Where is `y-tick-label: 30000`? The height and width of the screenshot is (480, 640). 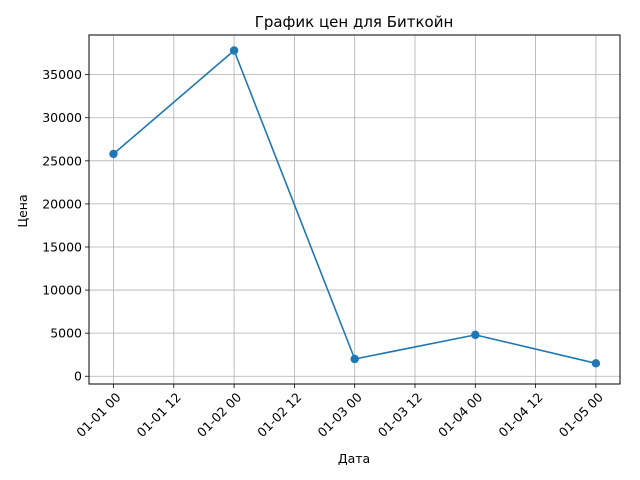
y-tick-label: 30000 is located at coordinates (62, 117).